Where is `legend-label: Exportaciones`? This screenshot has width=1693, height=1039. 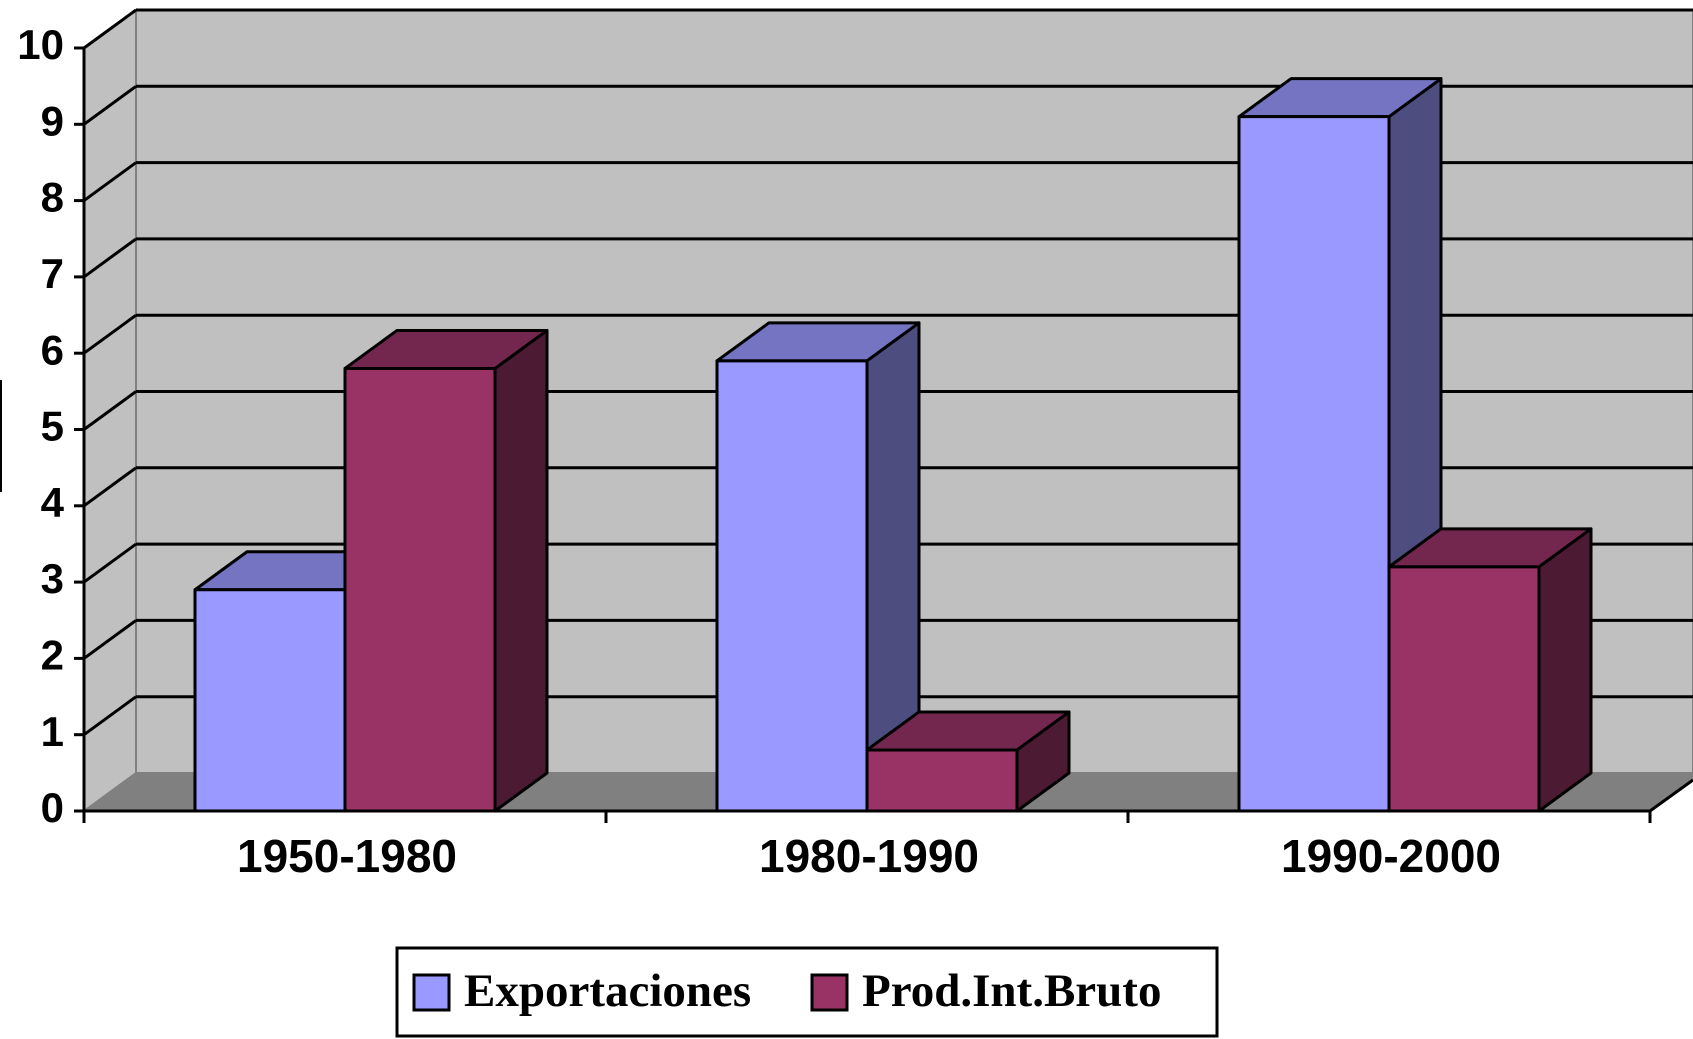
legend-label: Exportaciones is located at coordinates (607, 991).